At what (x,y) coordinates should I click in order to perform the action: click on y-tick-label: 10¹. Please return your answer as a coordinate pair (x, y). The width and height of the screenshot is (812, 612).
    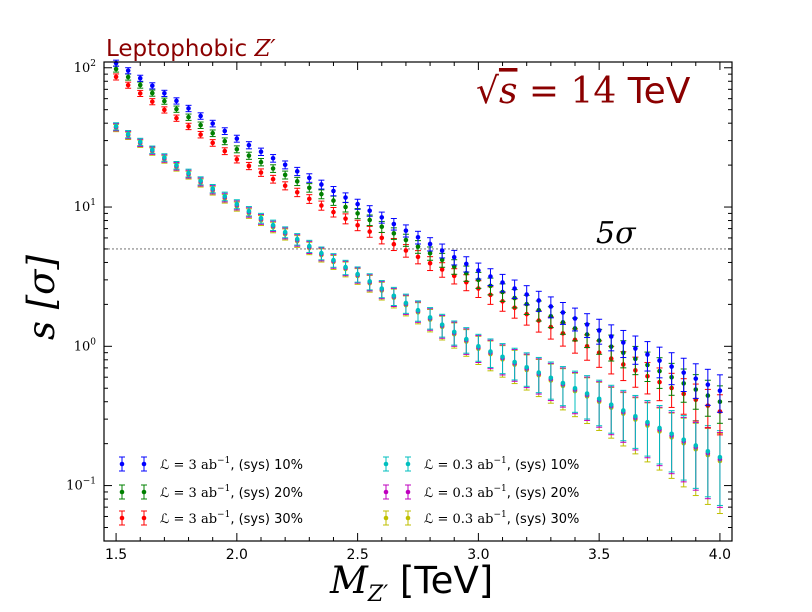
    Looking at the image, I should click on (85, 206).